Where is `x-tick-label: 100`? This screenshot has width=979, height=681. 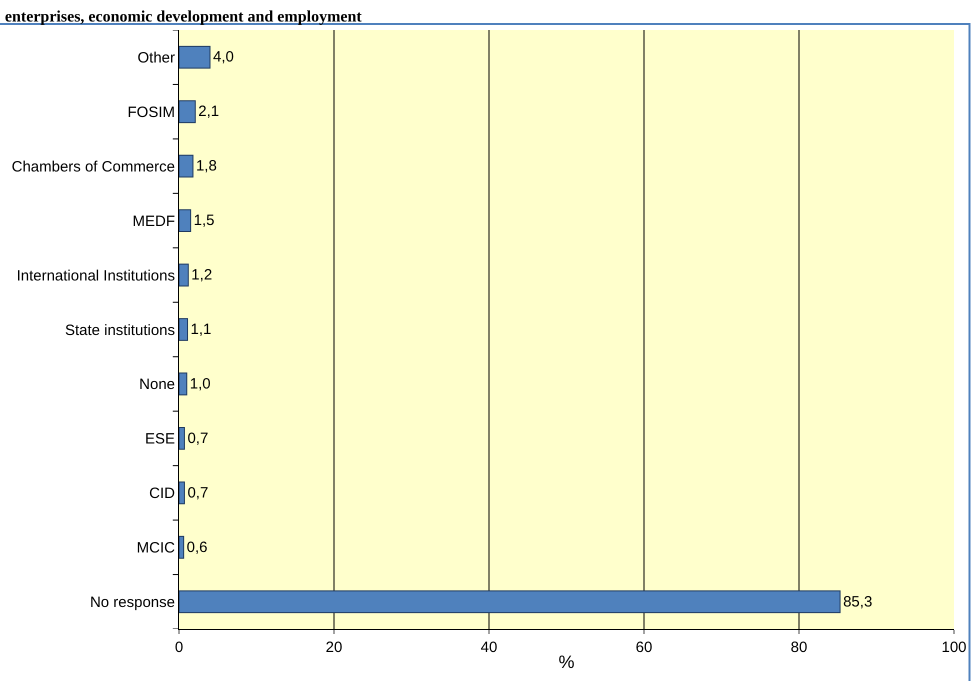 x-tick-label: 100 is located at coordinates (954, 647).